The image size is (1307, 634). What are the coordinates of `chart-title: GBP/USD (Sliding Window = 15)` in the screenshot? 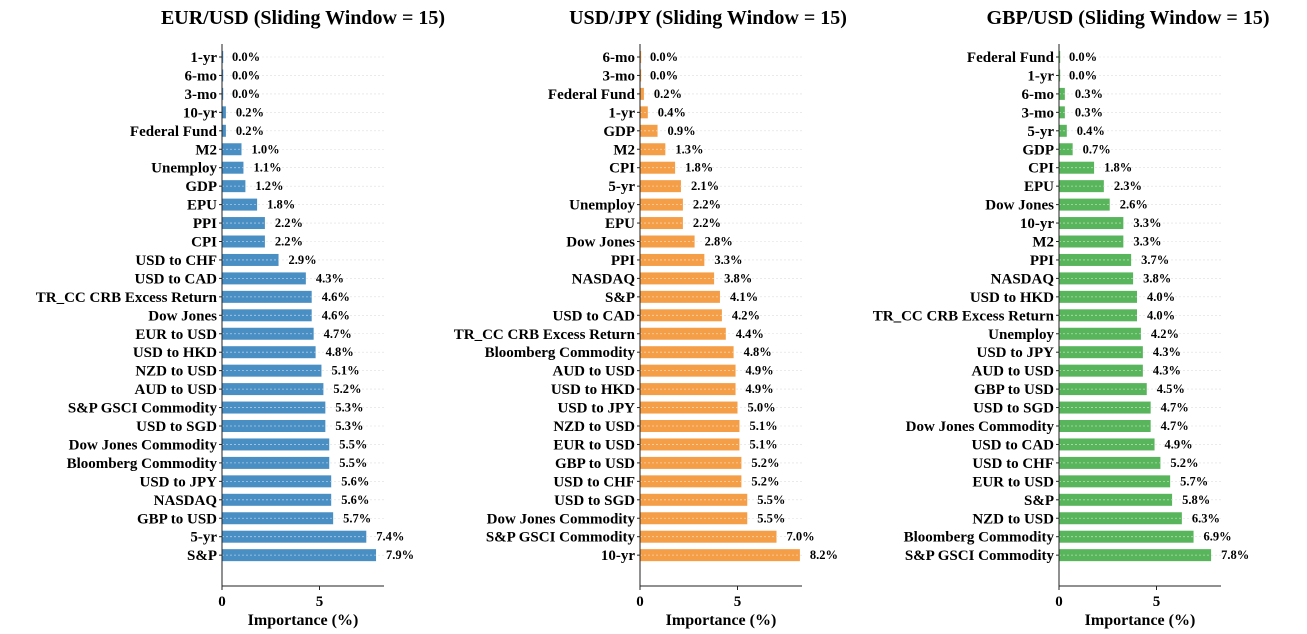 It's located at (1128, 18).